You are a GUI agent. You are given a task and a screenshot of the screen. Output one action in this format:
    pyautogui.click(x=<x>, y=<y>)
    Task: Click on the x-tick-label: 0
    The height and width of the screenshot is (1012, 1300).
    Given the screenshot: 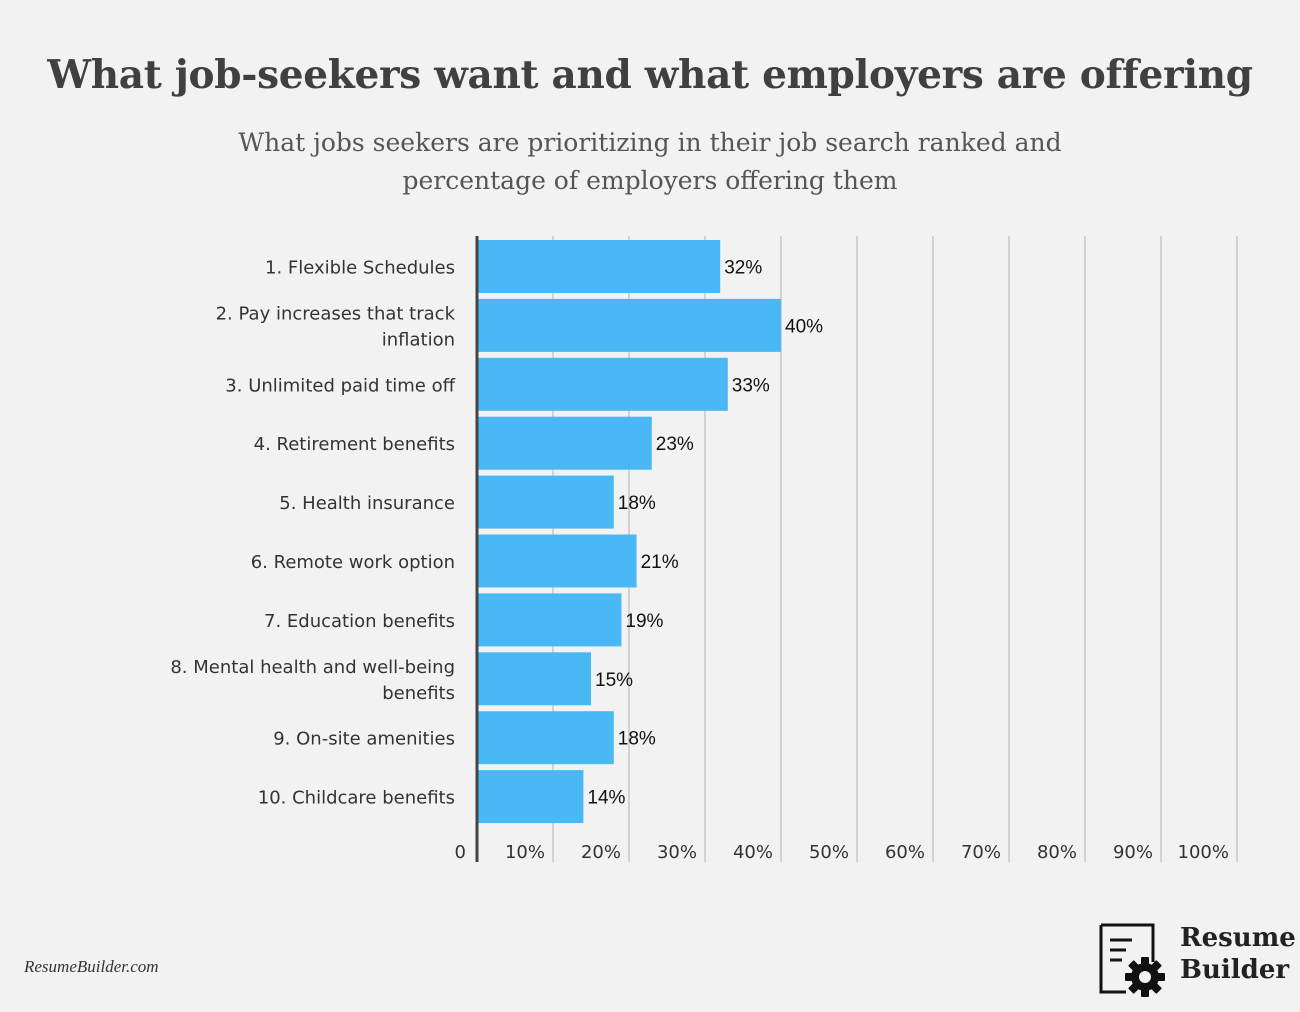 What is the action you would take?
    pyautogui.click(x=460, y=852)
    